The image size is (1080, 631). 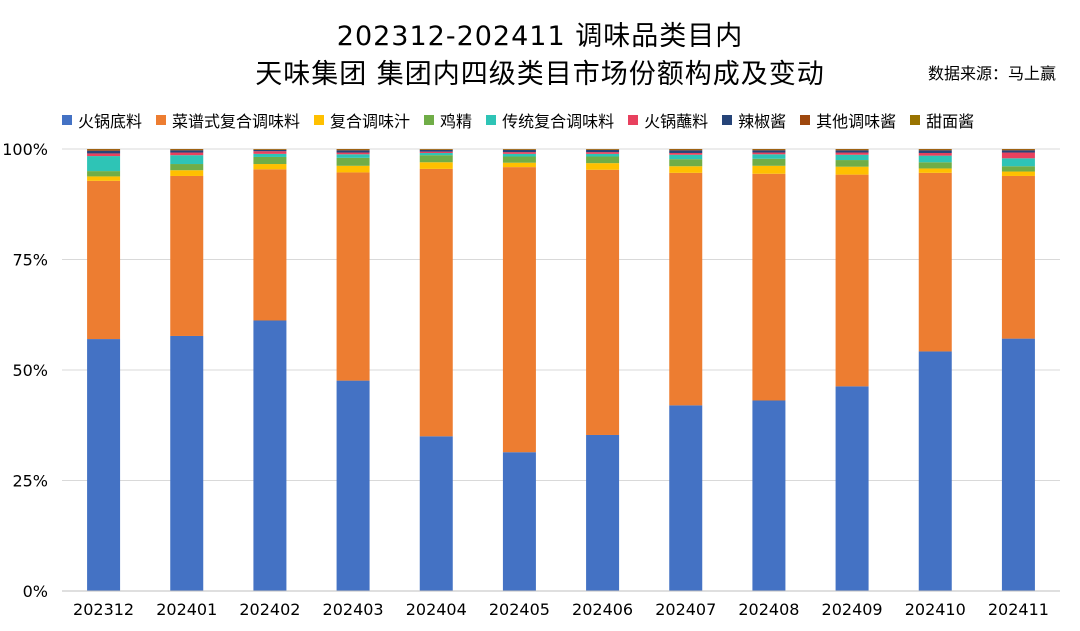 What do you see at coordinates (30, 260) in the screenshot?
I see `y-tick-label: 75%` at bounding box center [30, 260].